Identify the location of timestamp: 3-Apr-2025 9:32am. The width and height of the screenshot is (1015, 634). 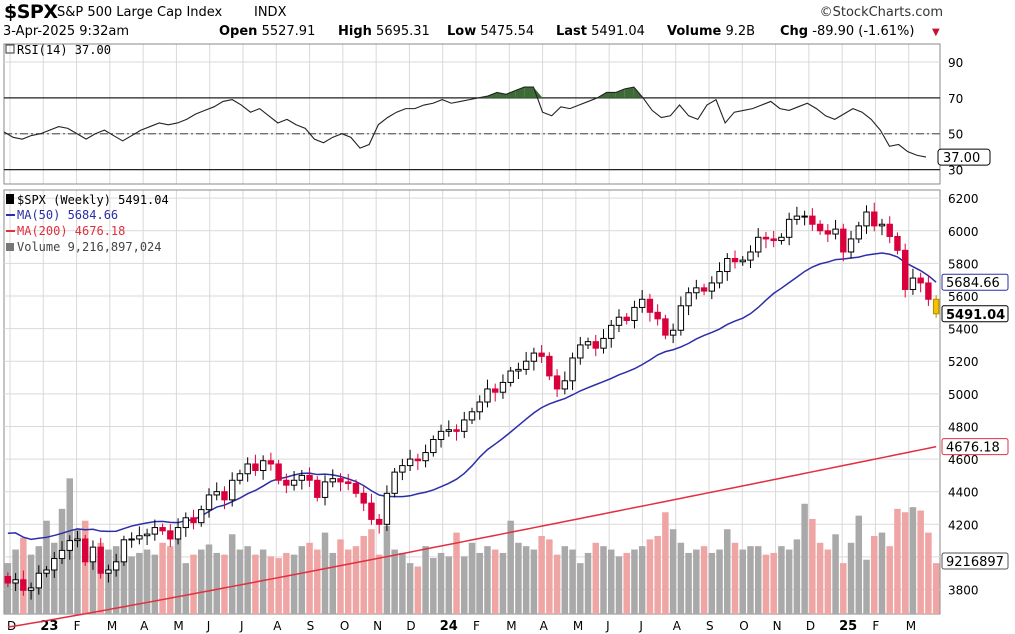
(66, 31).